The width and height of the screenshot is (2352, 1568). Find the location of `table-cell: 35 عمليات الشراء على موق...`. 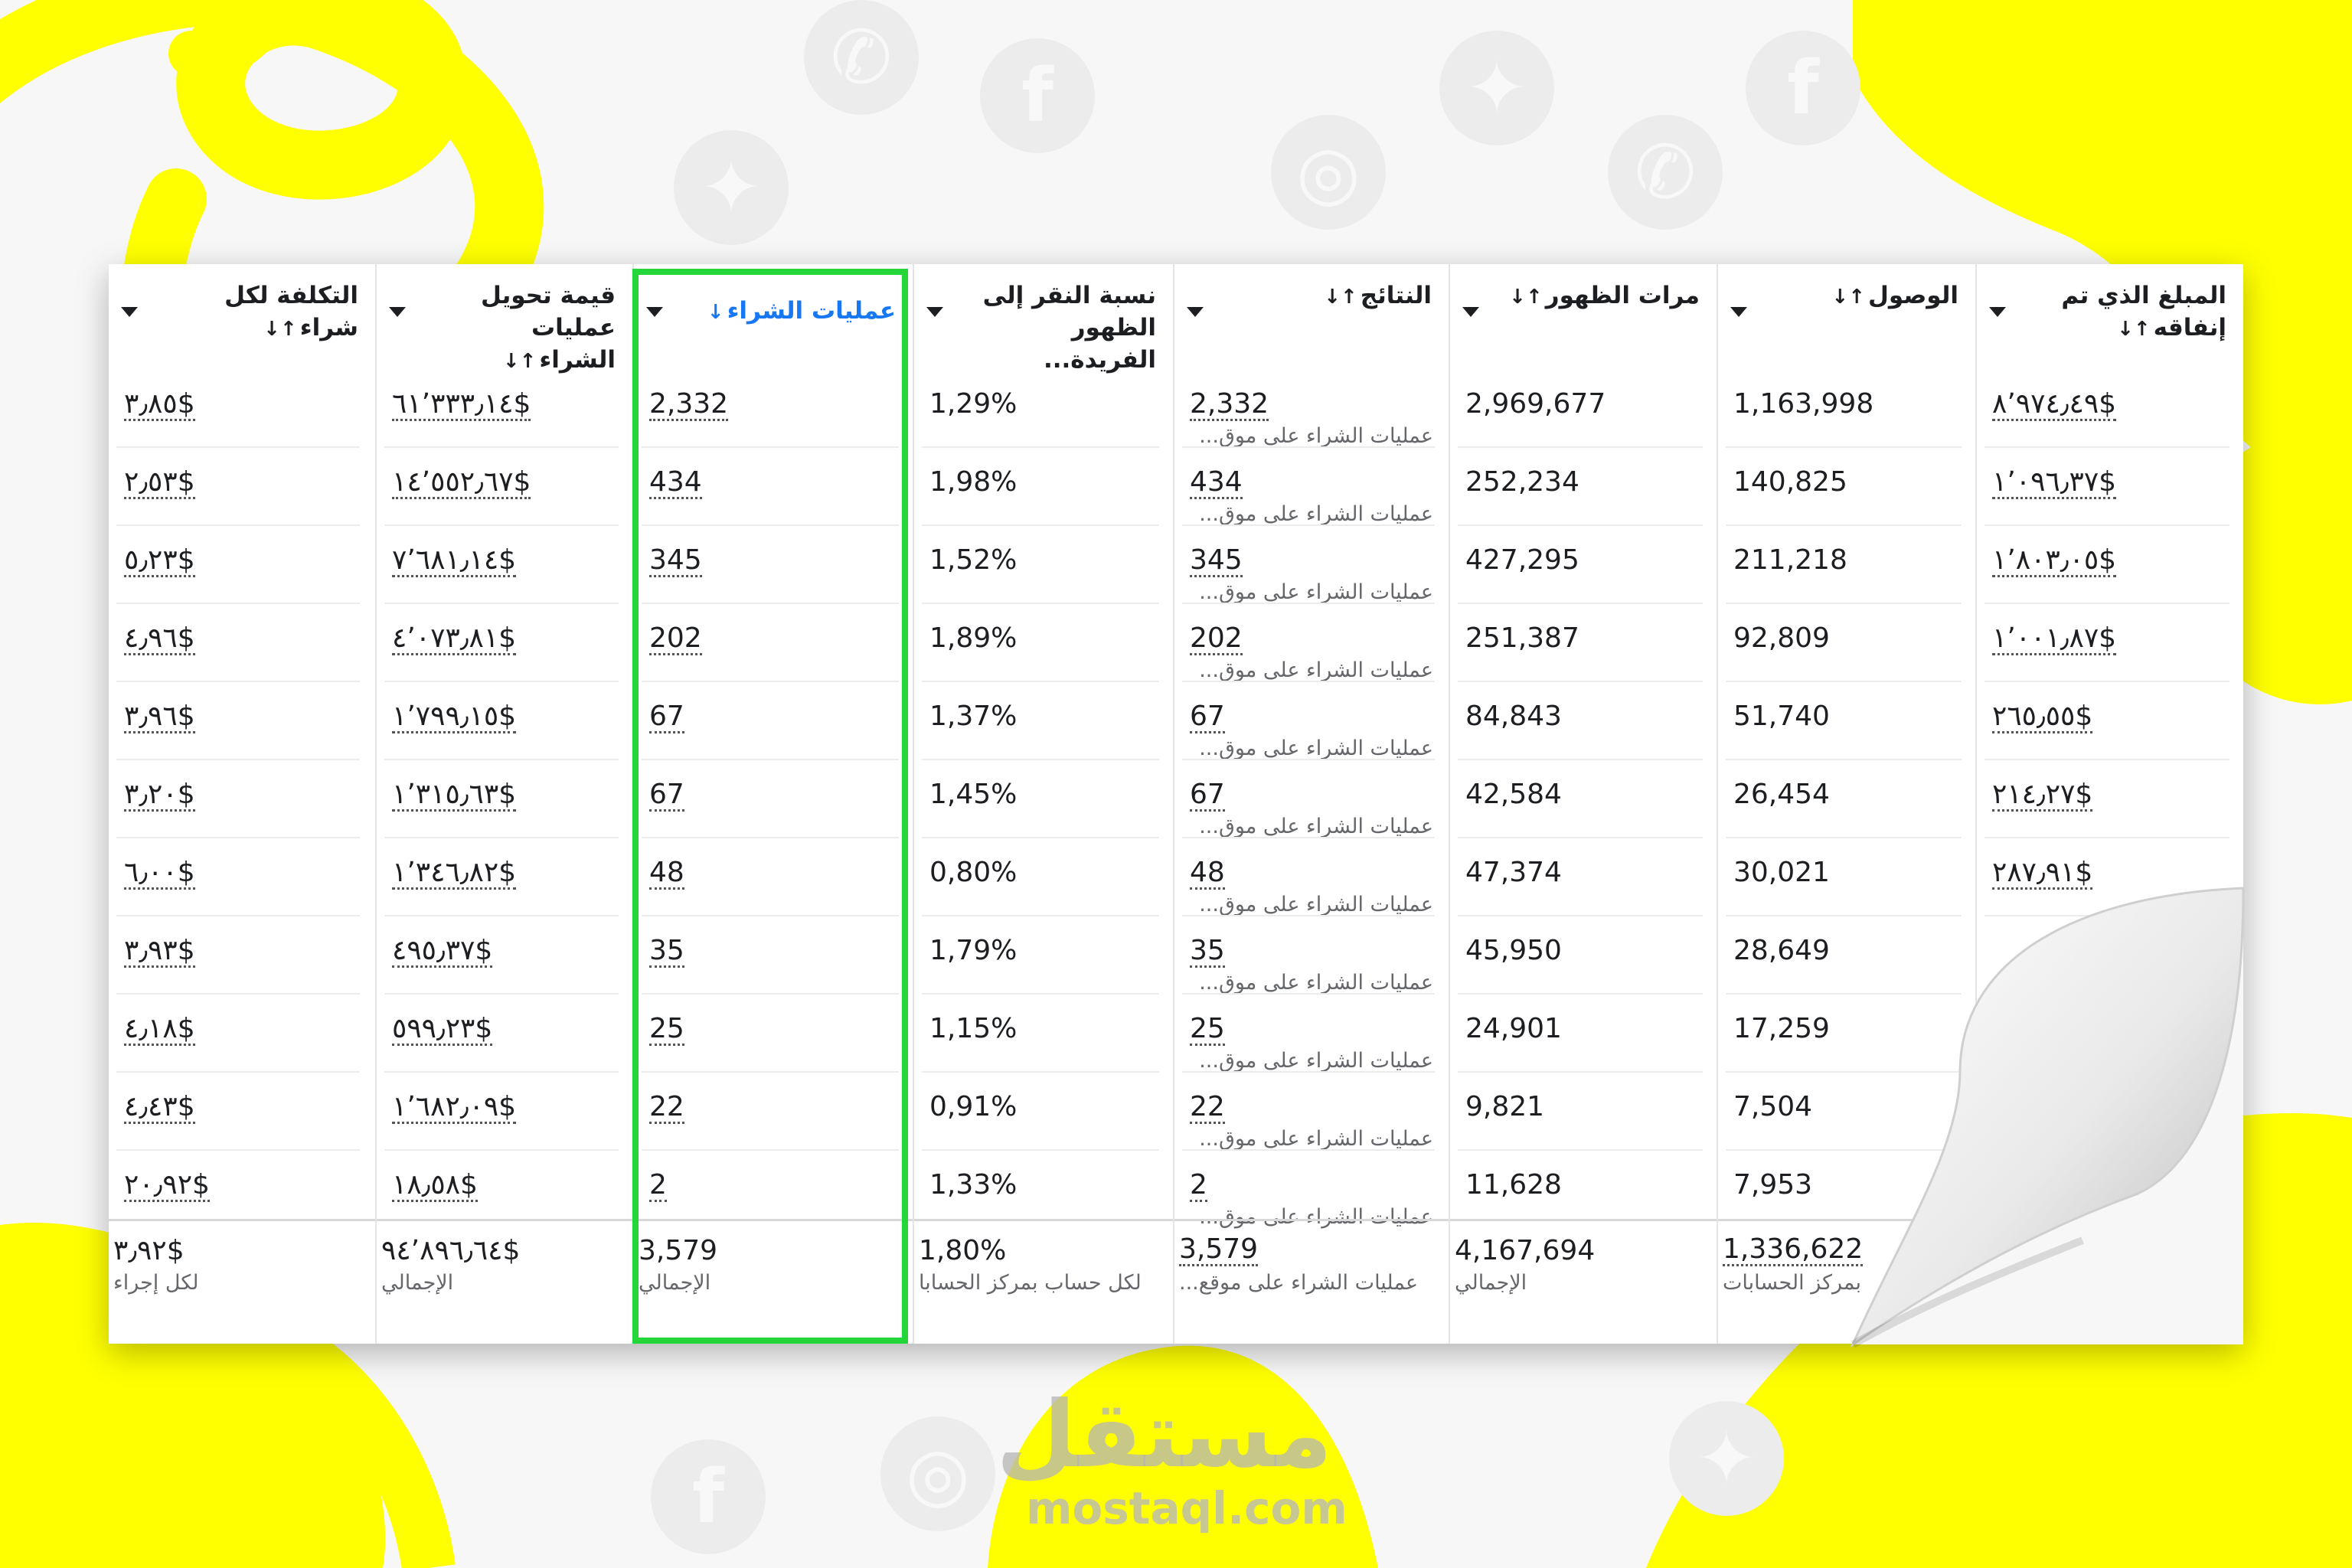

table-cell: 35 عمليات الشراء على موق... is located at coordinates (1311, 965).